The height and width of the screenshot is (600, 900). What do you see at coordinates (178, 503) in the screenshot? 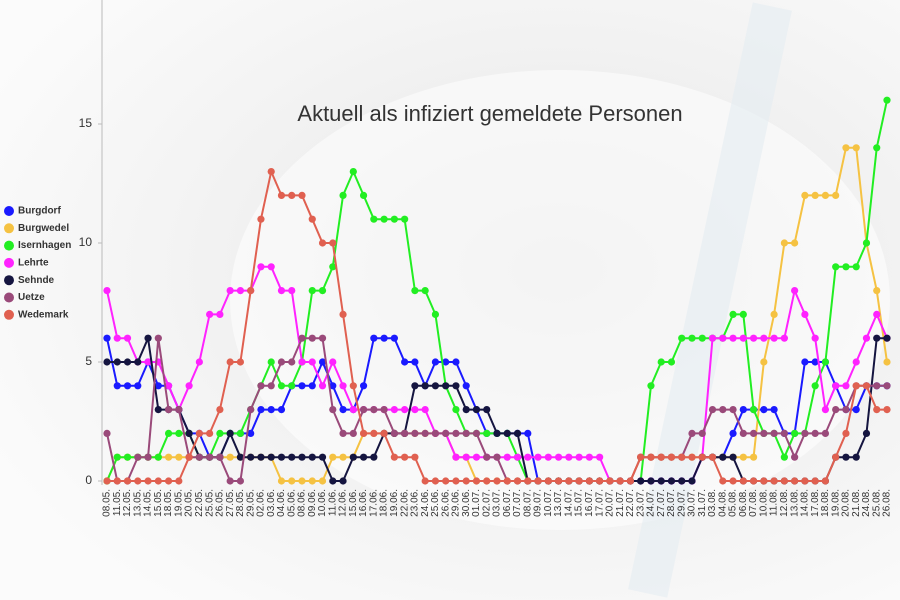
I see `x-tick-label: 19.05.` at bounding box center [178, 503].